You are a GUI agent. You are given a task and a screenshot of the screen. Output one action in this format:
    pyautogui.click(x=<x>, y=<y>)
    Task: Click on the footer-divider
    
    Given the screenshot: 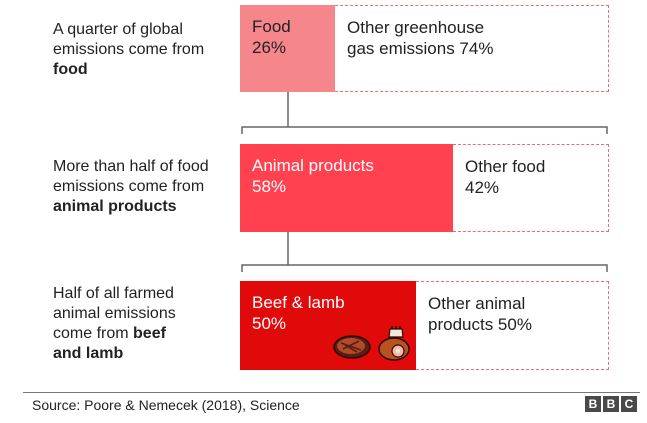 What is the action you would take?
    pyautogui.click(x=331, y=392)
    